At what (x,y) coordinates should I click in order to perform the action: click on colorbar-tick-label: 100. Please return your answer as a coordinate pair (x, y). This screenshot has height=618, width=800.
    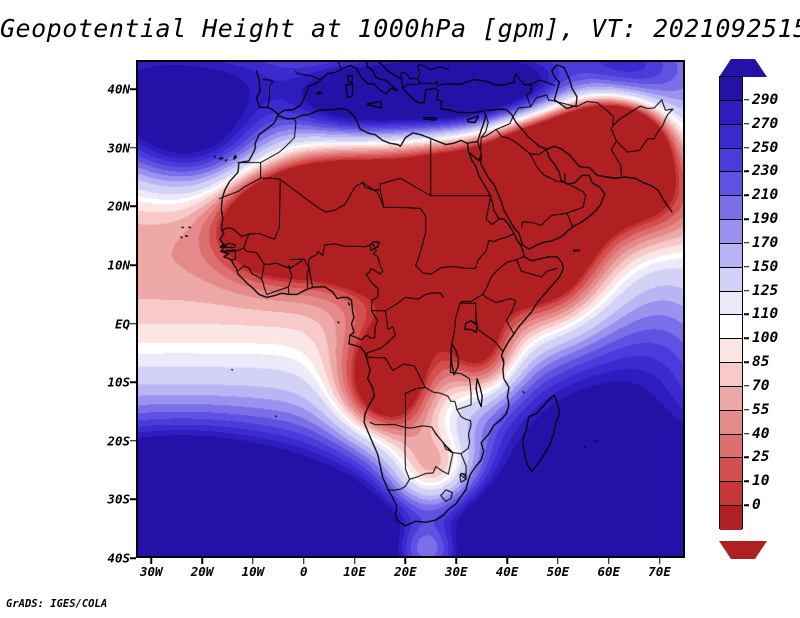
    Looking at the image, I should click on (765, 338).